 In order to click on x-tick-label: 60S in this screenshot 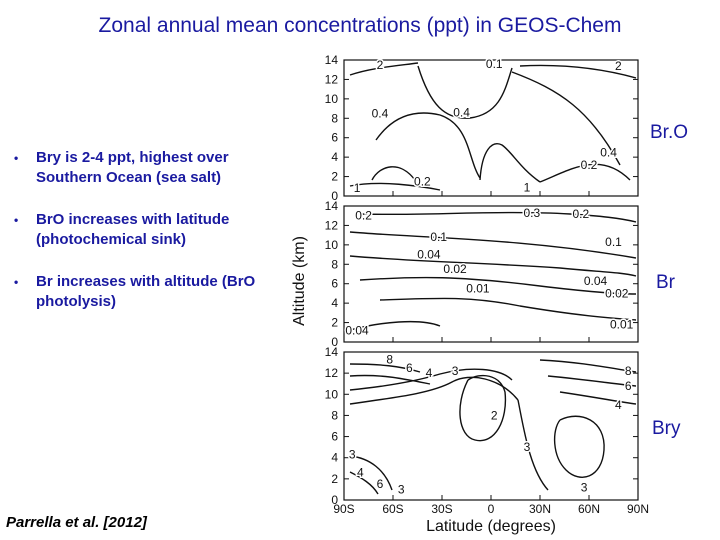, I will do `click(392, 509)`.